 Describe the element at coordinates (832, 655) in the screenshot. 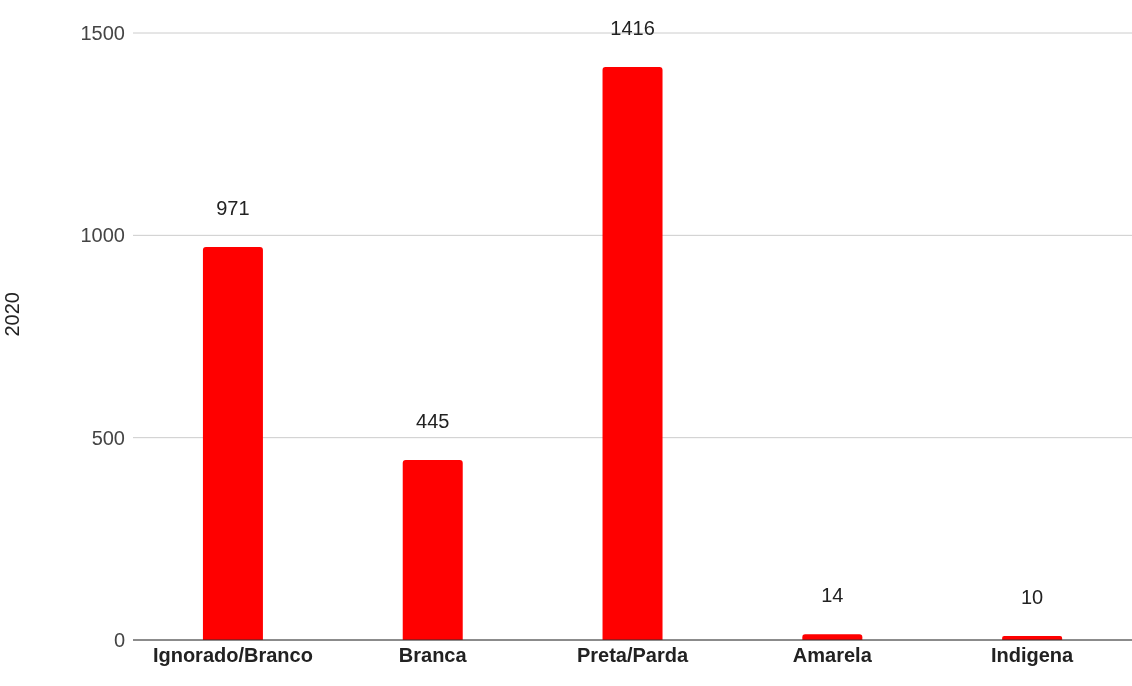

I see `x-tick-label: Amarela` at that location.